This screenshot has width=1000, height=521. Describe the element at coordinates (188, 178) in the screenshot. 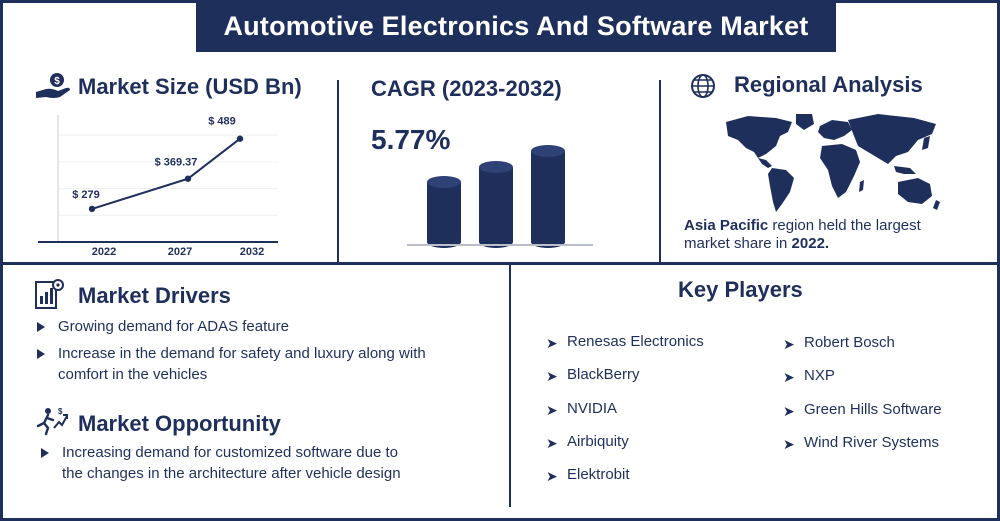

I see `data-point-2027` at that location.